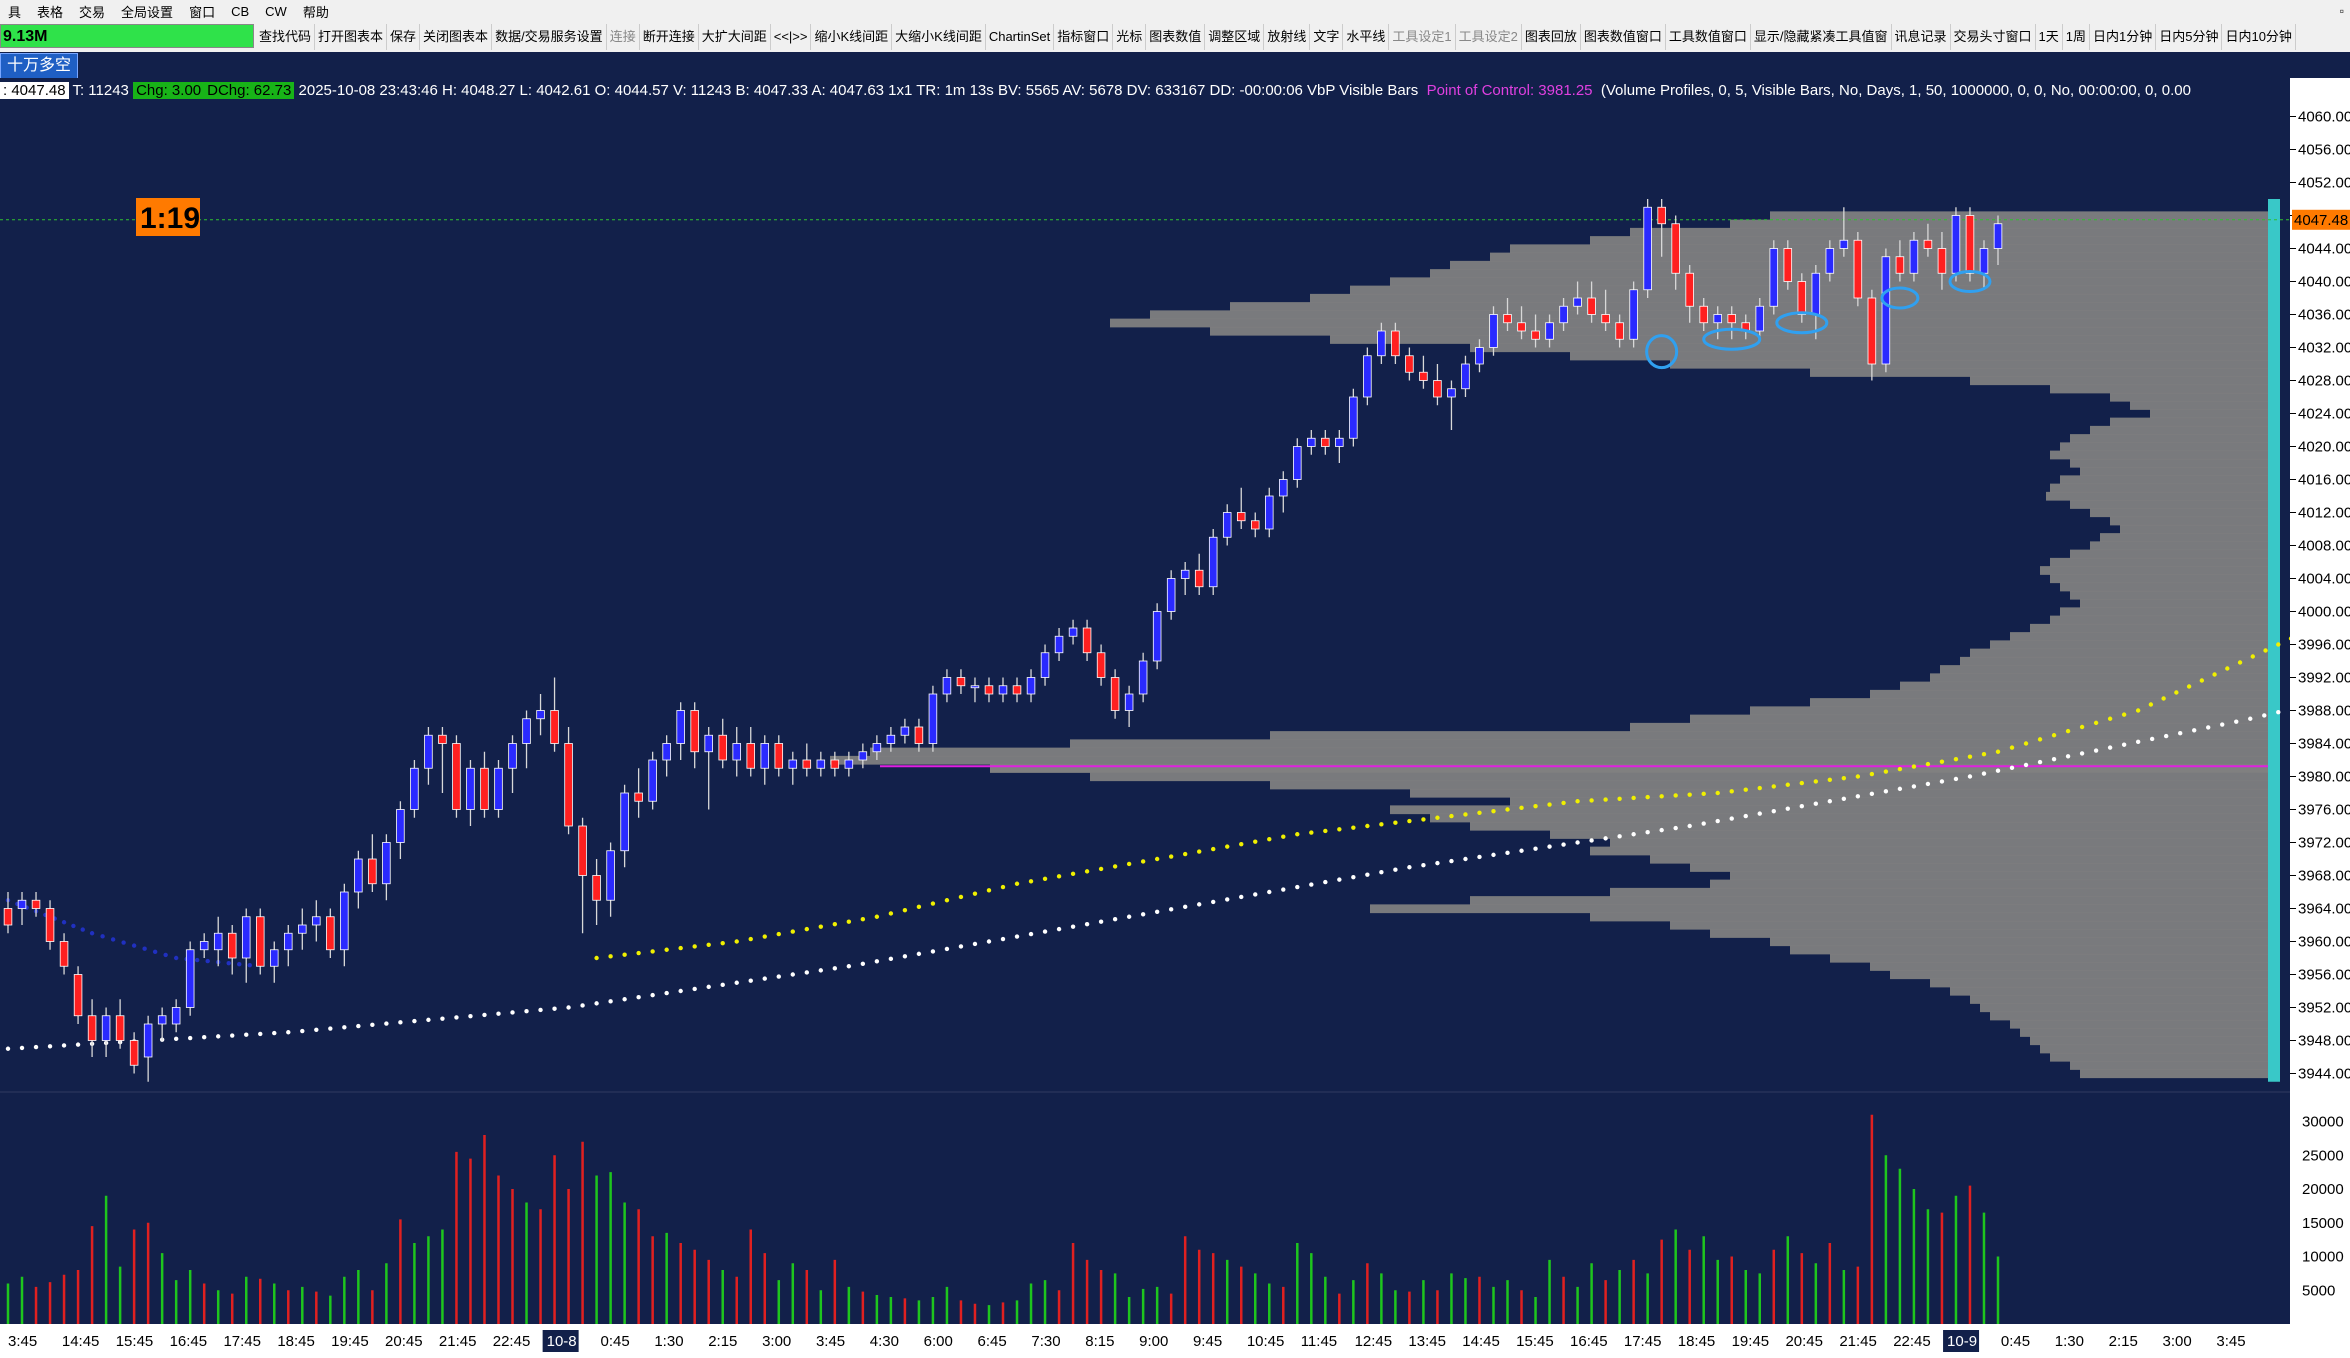  I want to click on time-tick-label: 9:00, so click(1153, 1341).